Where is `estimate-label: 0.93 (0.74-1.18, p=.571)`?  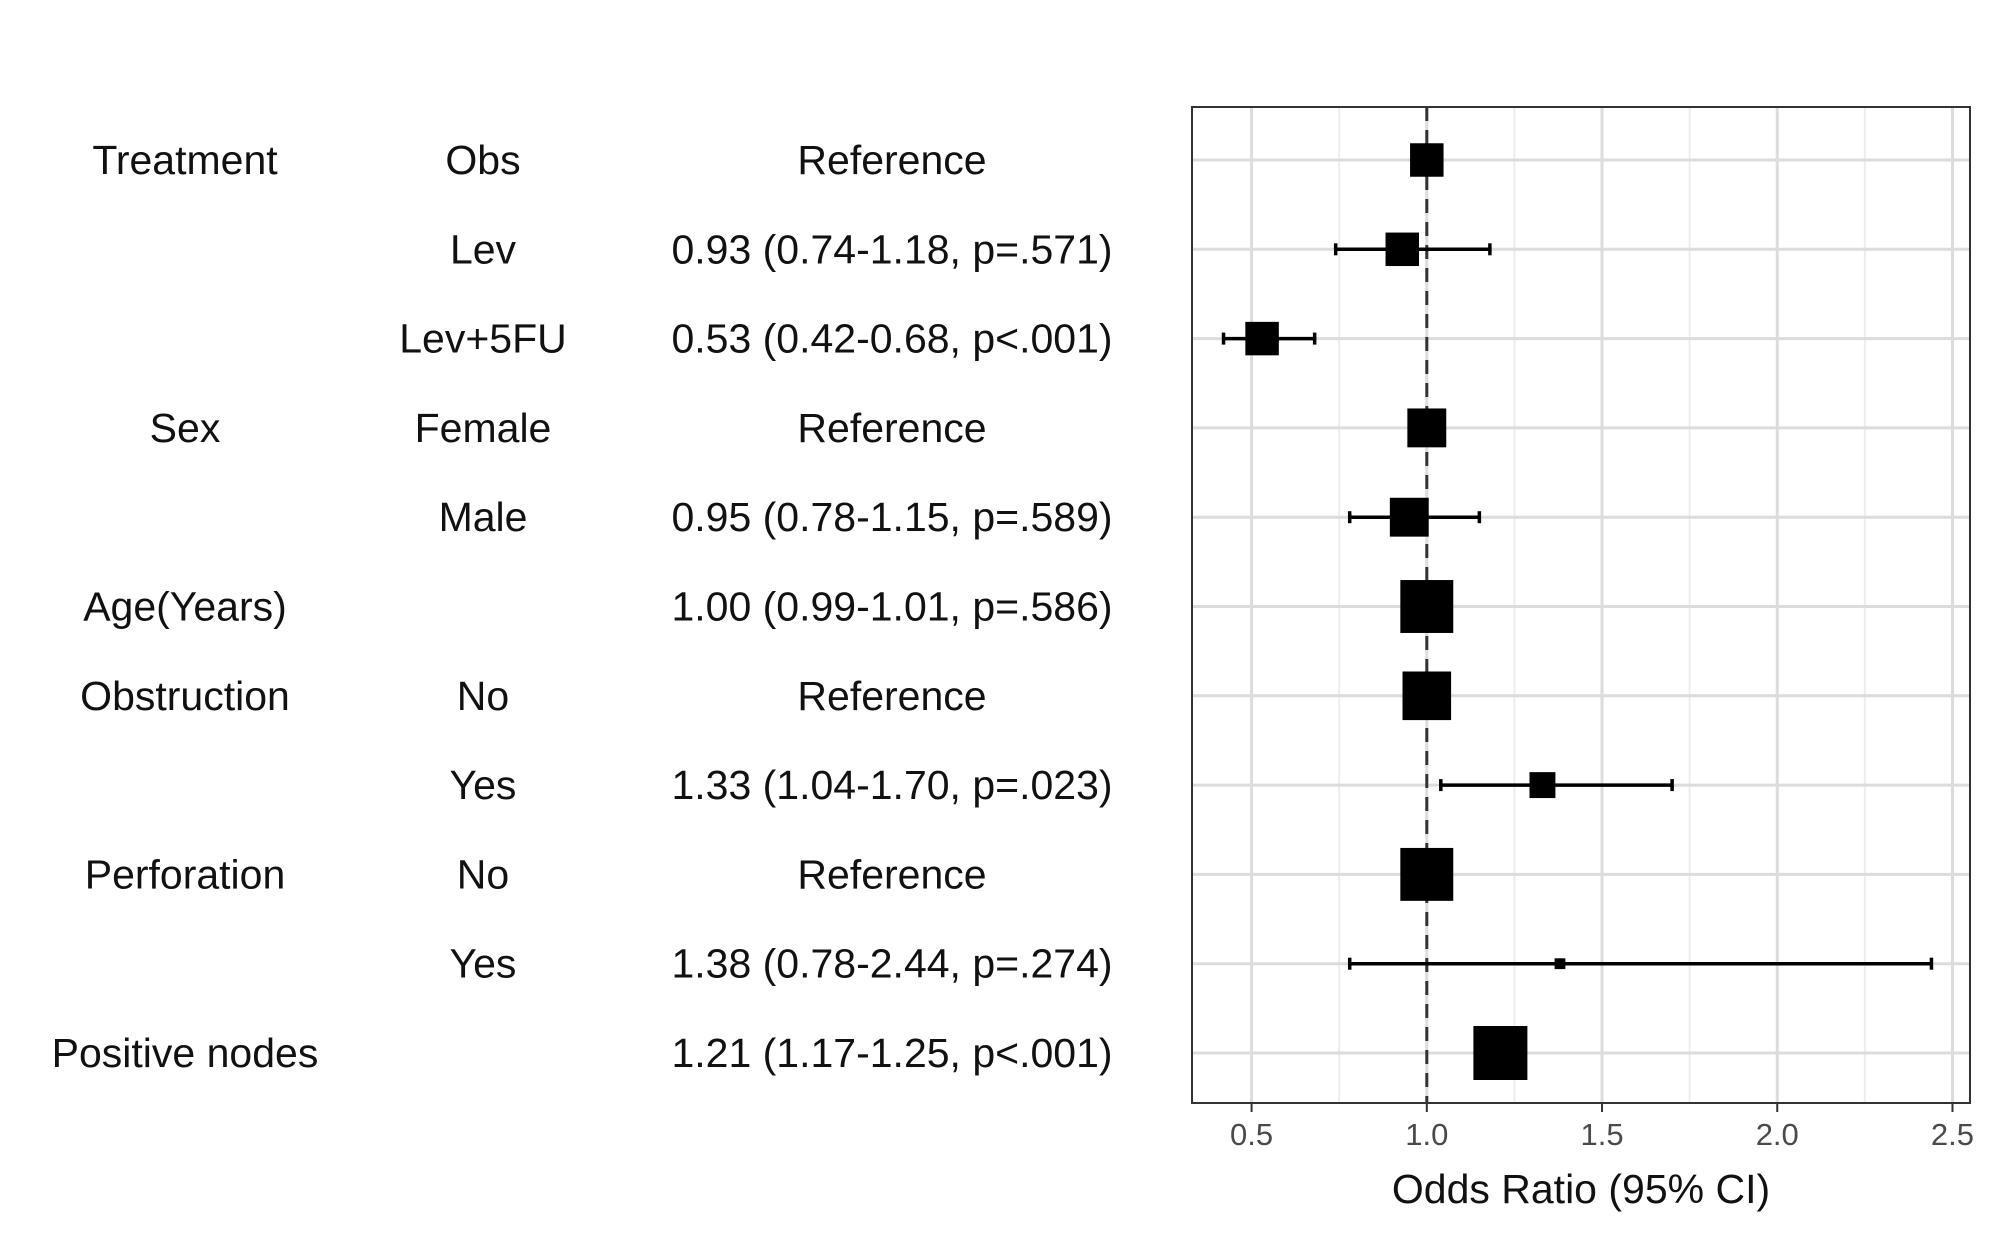 estimate-label: 0.93 (0.74-1.18, p=.571) is located at coordinates (891, 249).